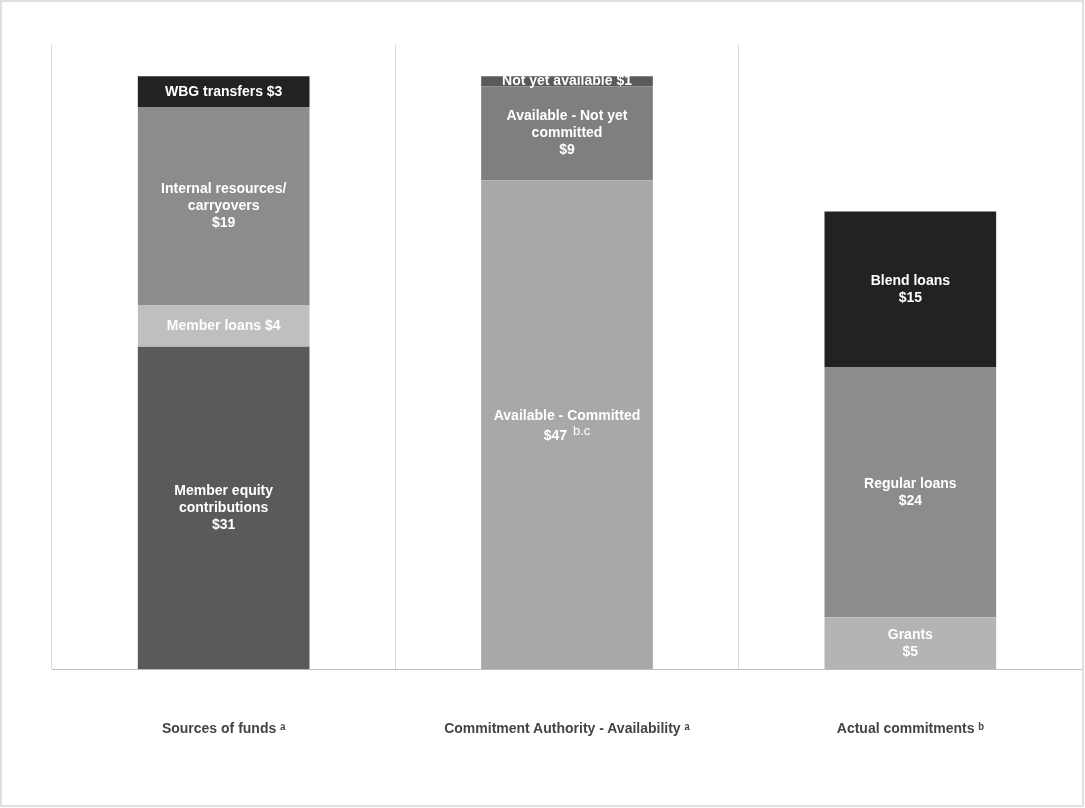 The height and width of the screenshot is (808, 1085). I want to click on series-label: Available - Not yet committed, so click(567, 124).